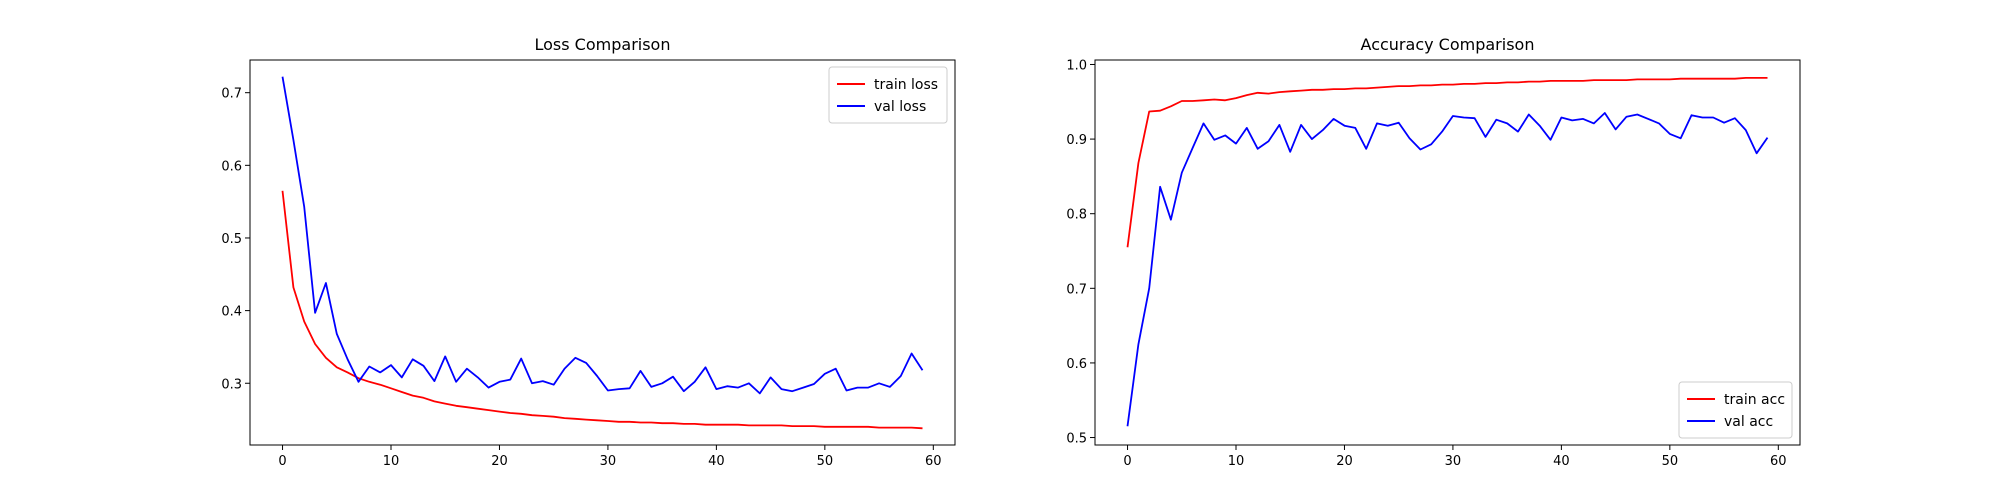  Describe the element at coordinates (1748, 422) in the screenshot. I see `legend-label-val-acc: val acc` at that location.